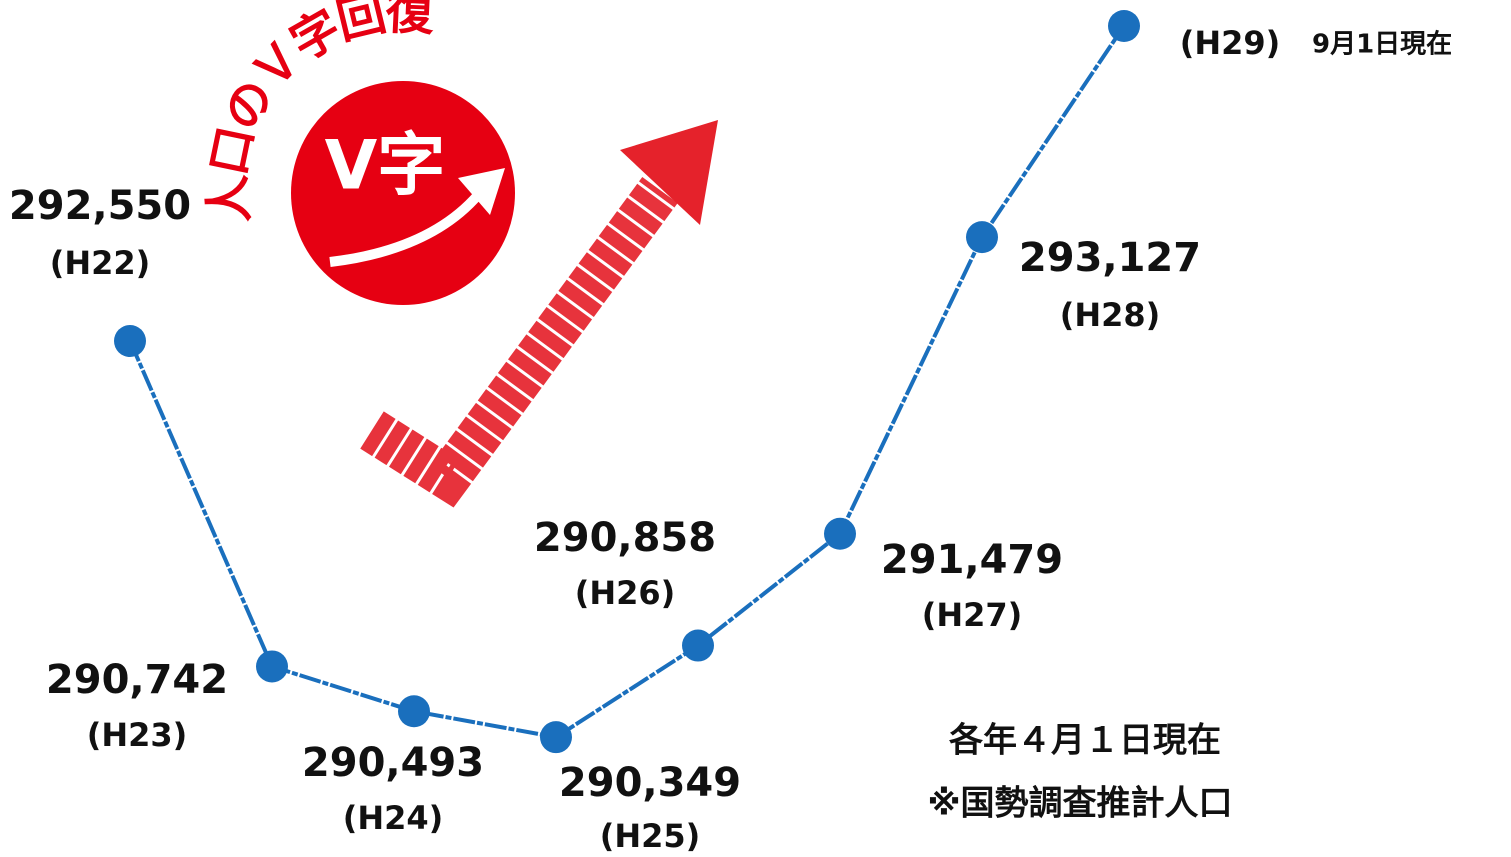  Describe the element at coordinates (1110, 315) in the screenshot. I see `category-label: (H28)` at that location.